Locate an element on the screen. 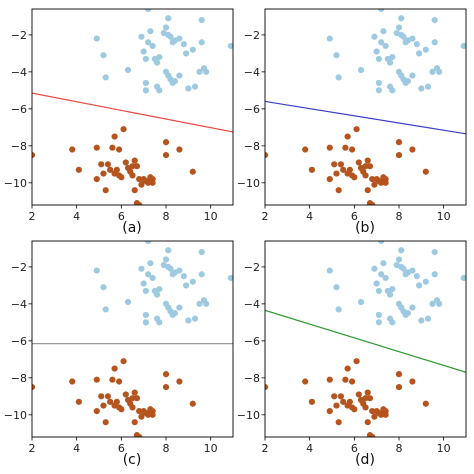 Image resolution: width=474 pixels, height=474 pixels. y-tick-label: −4 is located at coordinates (19, 304).